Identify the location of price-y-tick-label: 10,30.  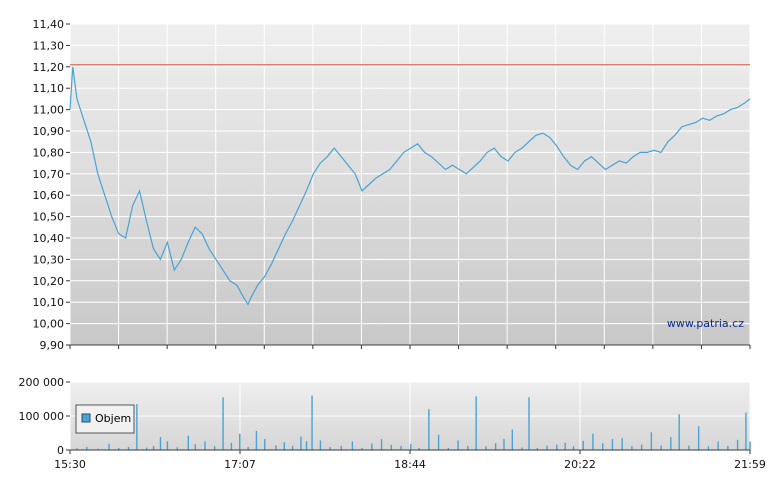
(49, 259).